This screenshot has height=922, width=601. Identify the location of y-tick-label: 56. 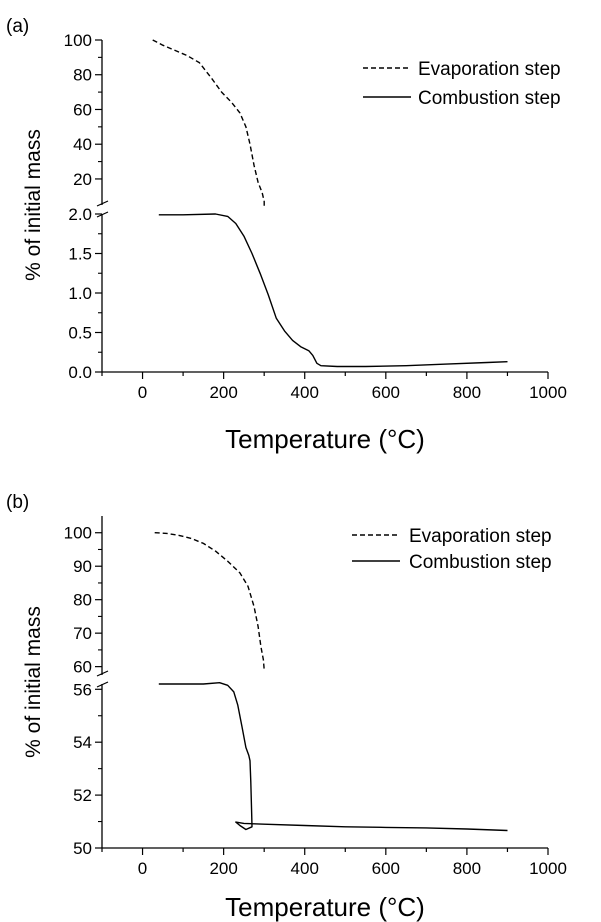
(82, 689).